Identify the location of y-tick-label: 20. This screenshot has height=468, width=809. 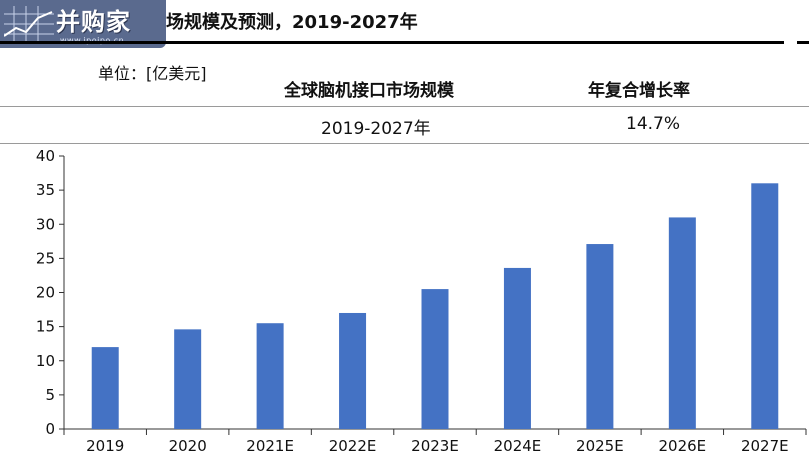
(45, 293).